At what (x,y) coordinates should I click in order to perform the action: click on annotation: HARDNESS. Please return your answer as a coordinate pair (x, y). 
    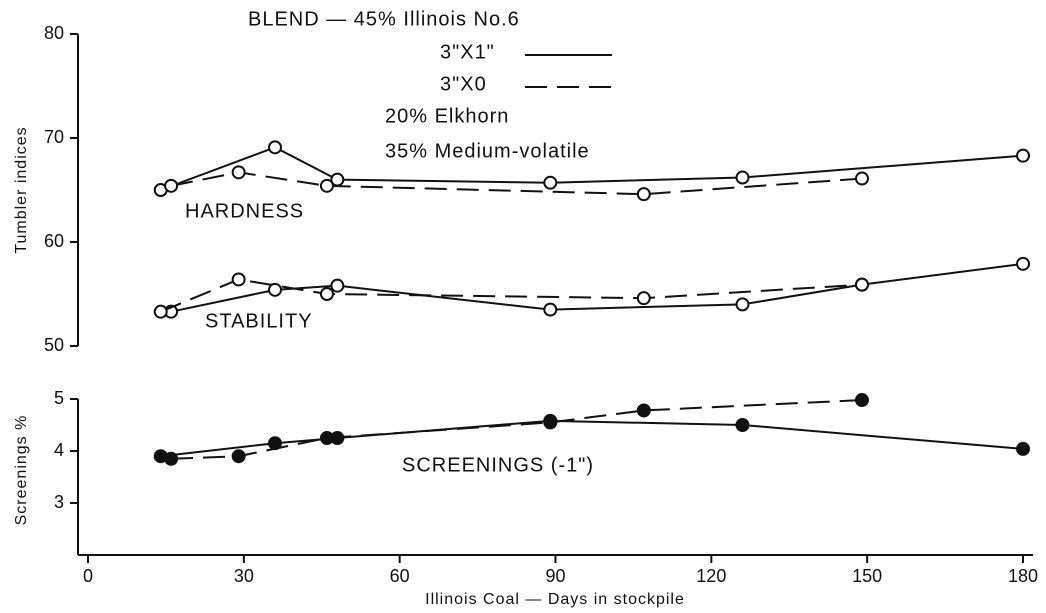
    Looking at the image, I should click on (244, 211).